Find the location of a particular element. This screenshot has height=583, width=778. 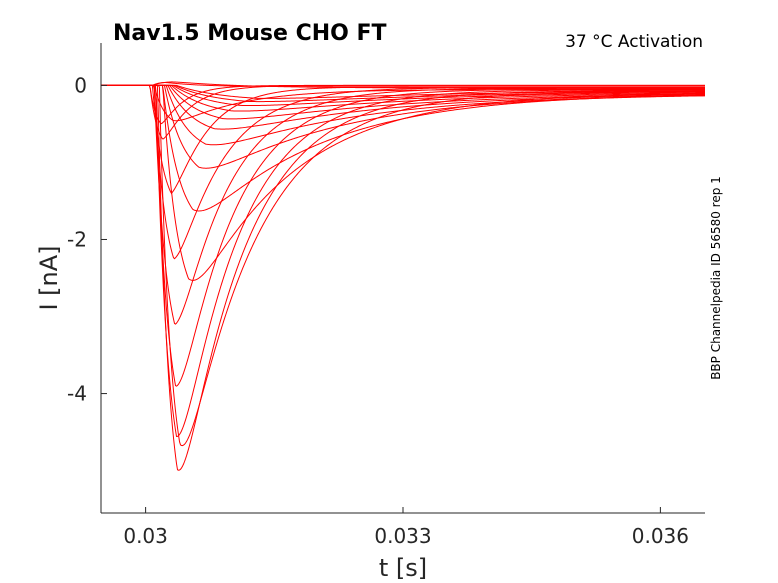

y-tick-label: -4 is located at coordinates (77, 394).